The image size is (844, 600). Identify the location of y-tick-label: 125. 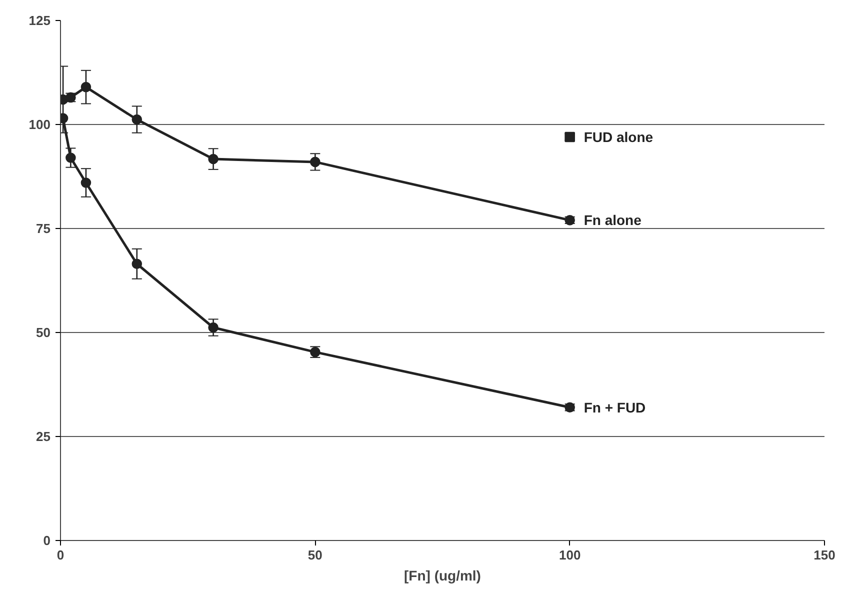
(39, 20).